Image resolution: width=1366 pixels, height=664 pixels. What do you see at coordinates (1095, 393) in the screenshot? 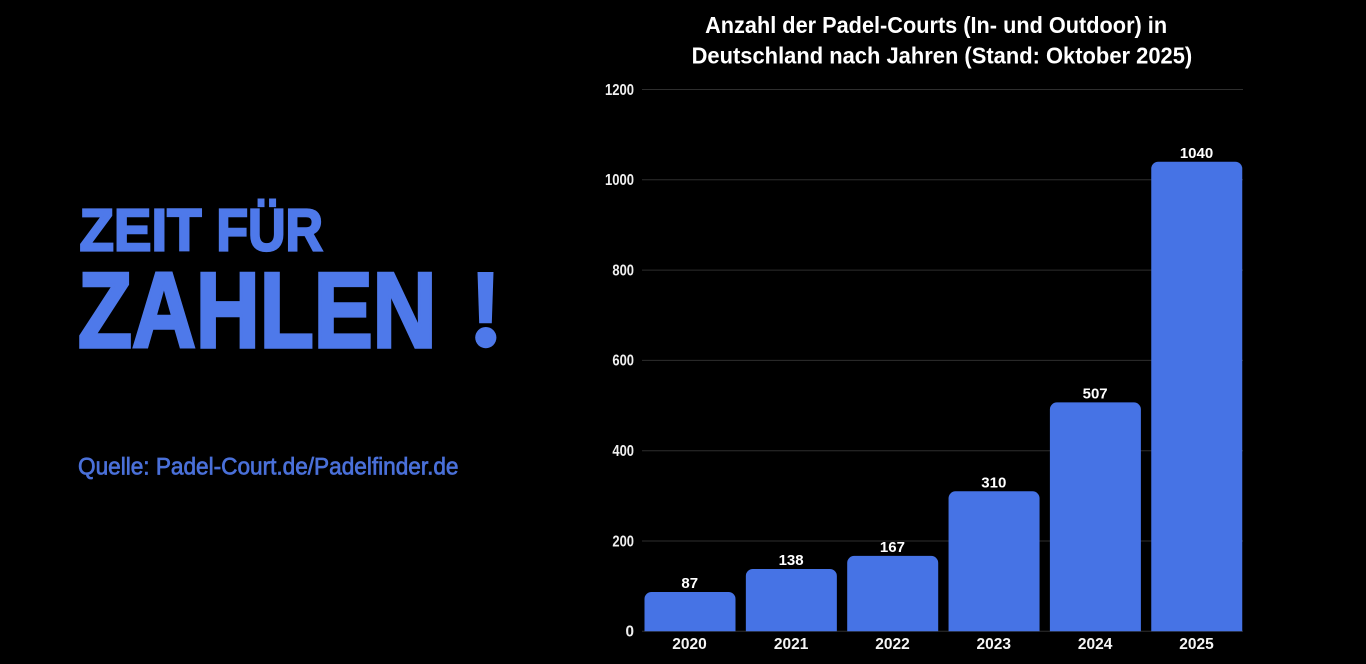
I see `svg-text: 507` at bounding box center [1095, 393].